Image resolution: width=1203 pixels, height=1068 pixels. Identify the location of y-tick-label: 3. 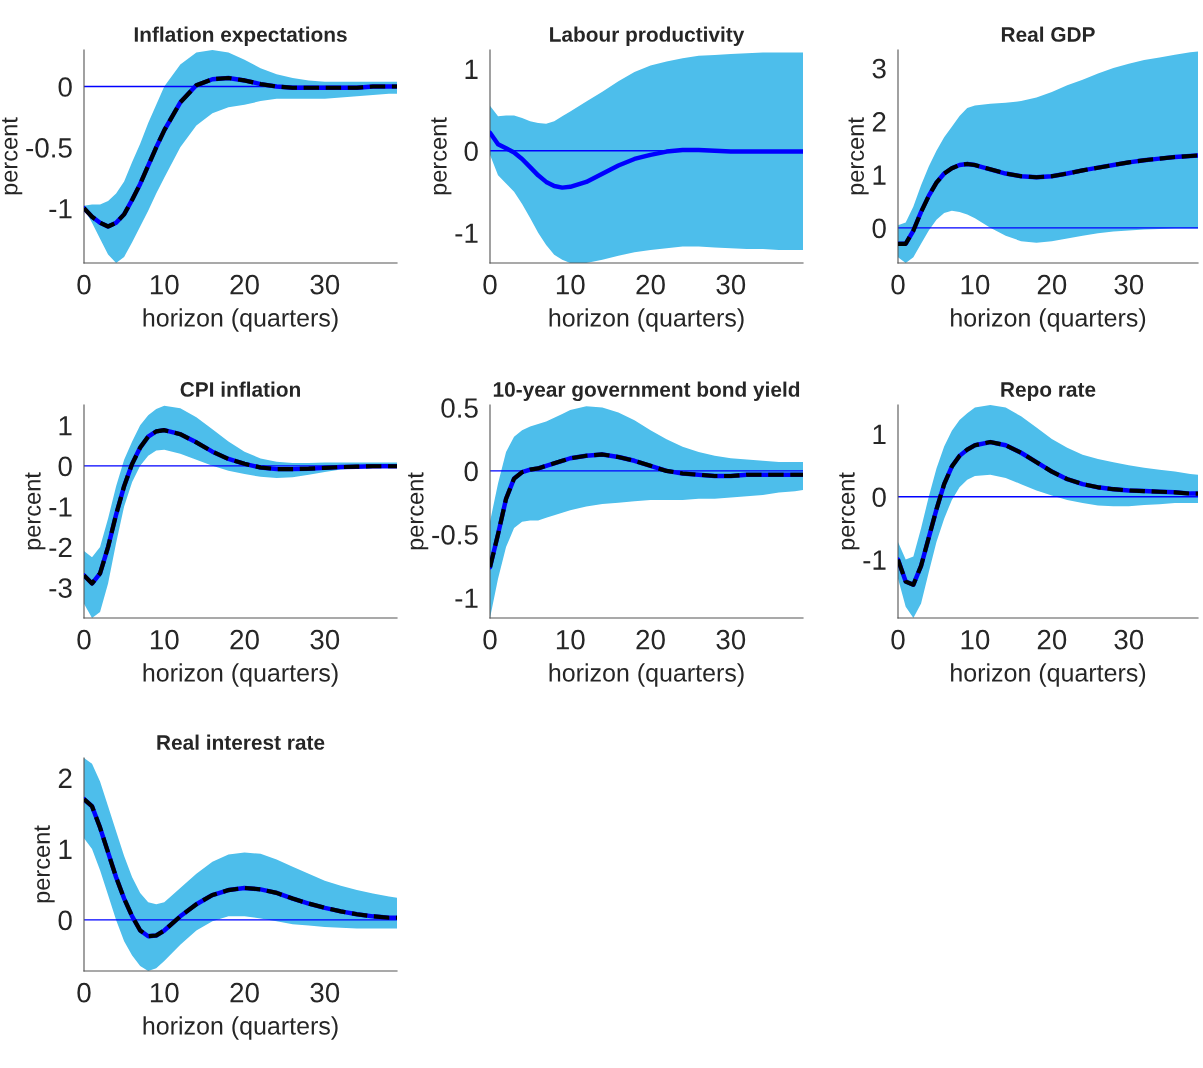
(879, 68).